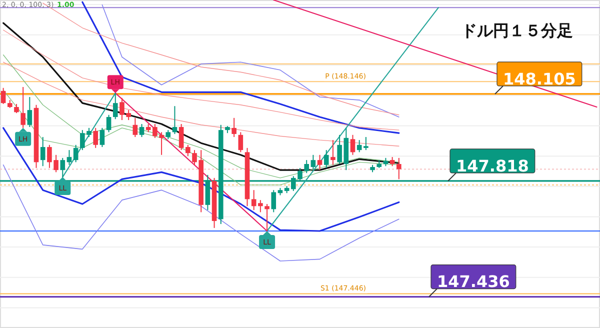  What do you see at coordinates (473, 282) in the screenshot?
I see `ref-line-label: 147.436` at bounding box center [473, 282].